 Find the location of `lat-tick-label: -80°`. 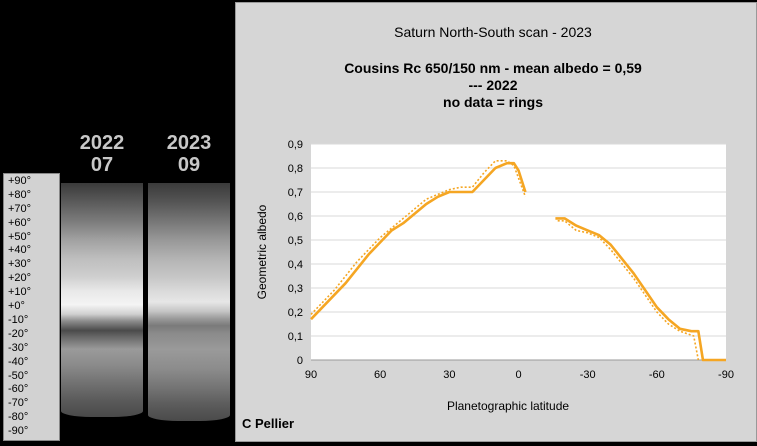

lat-tick-label: -80° is located at coordinates (18, 417).